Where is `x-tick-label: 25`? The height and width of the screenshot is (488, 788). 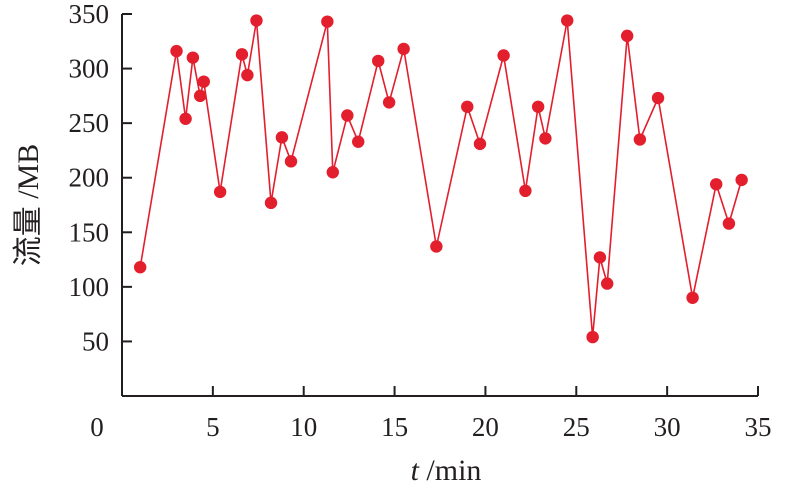
x-tick-label: 25 is located at coordinates (576, 427).